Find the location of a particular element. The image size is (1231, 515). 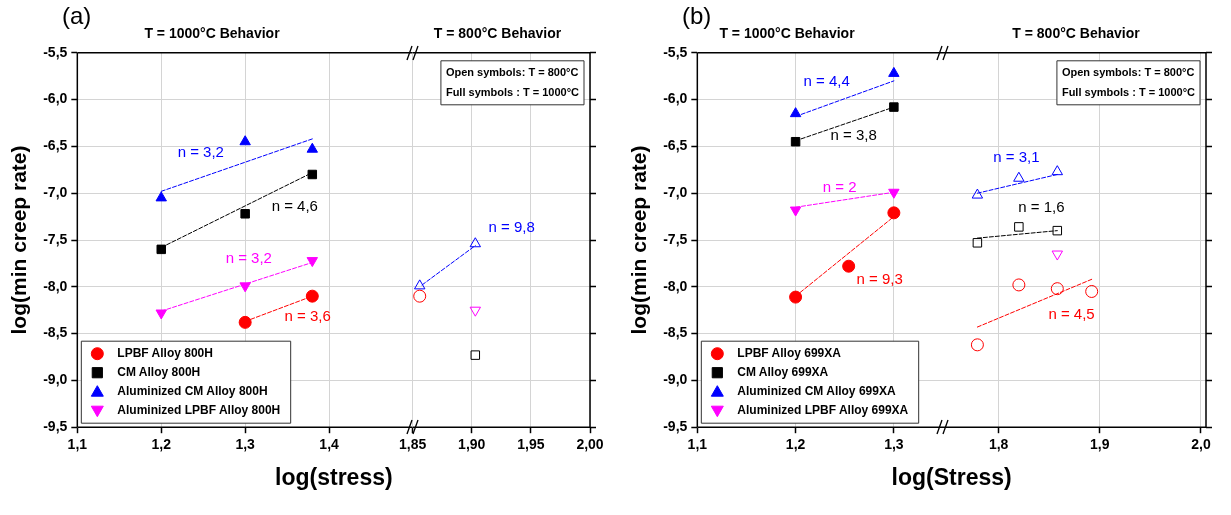

text: (a) is located at coordinates (77, 16).